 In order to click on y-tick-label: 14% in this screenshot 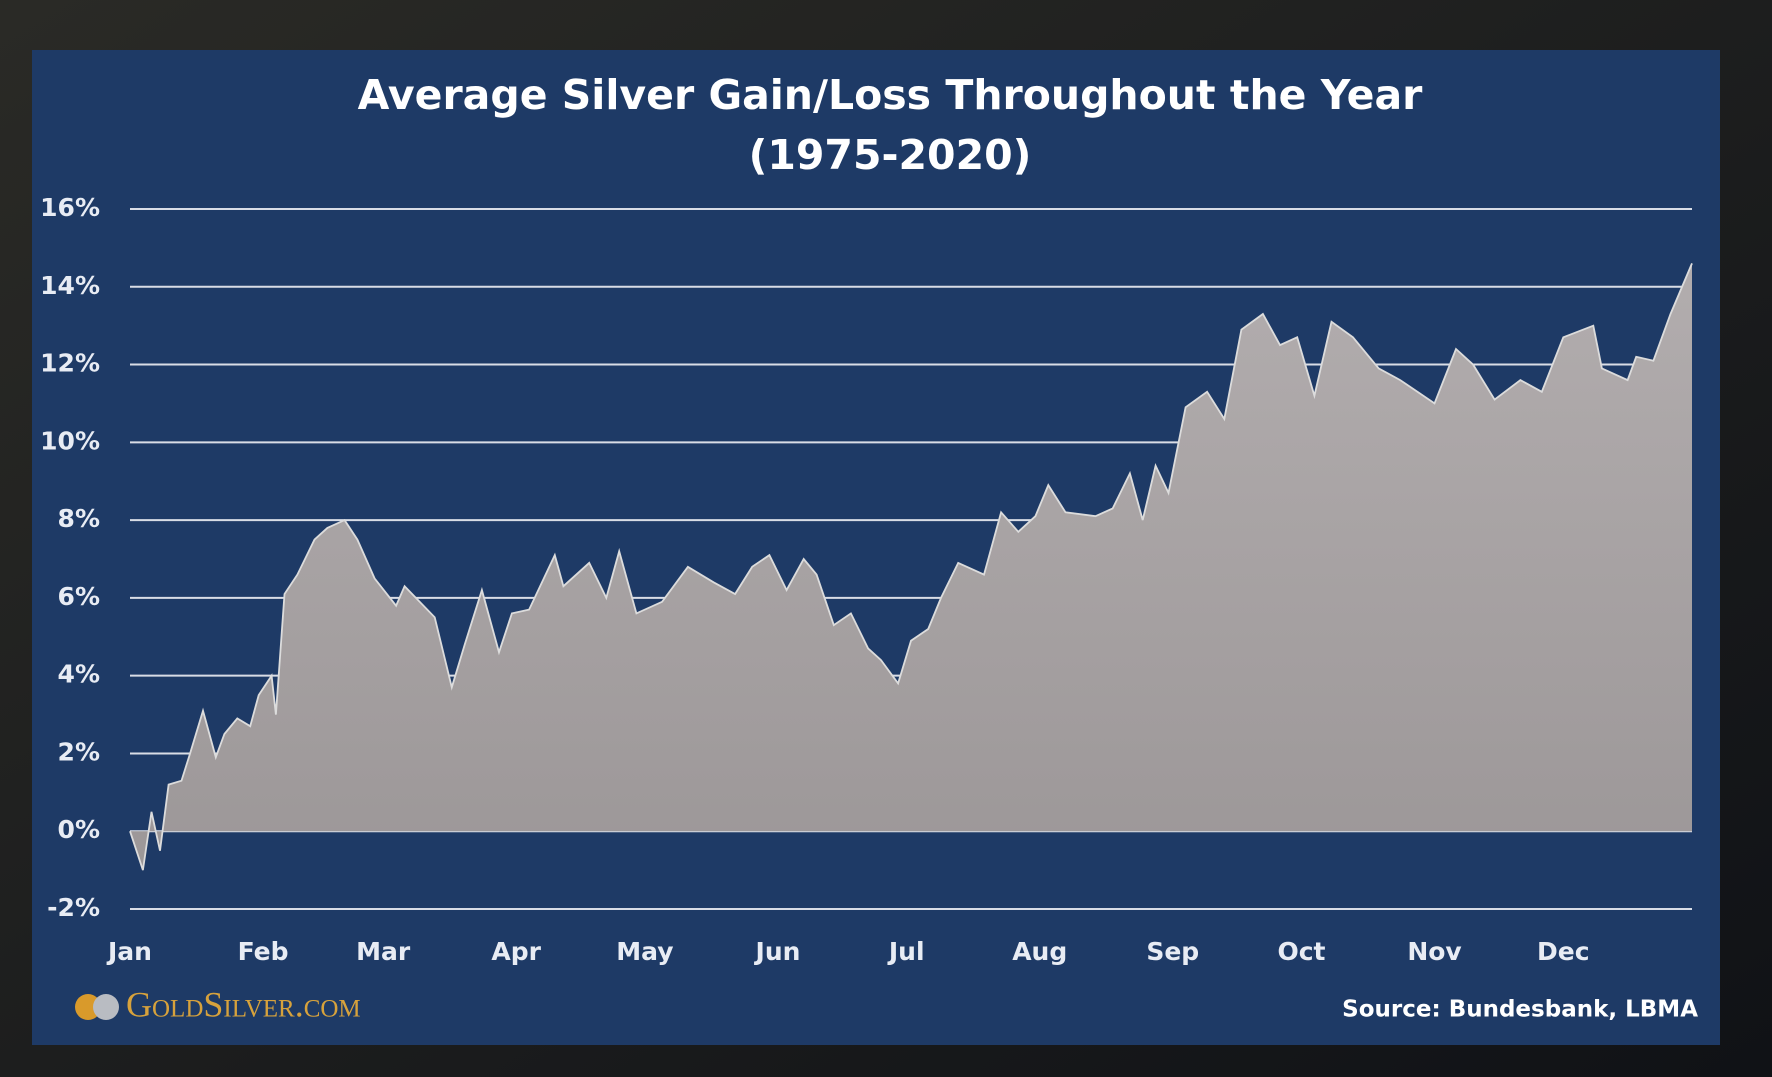, I will do `click(70, 285)`.